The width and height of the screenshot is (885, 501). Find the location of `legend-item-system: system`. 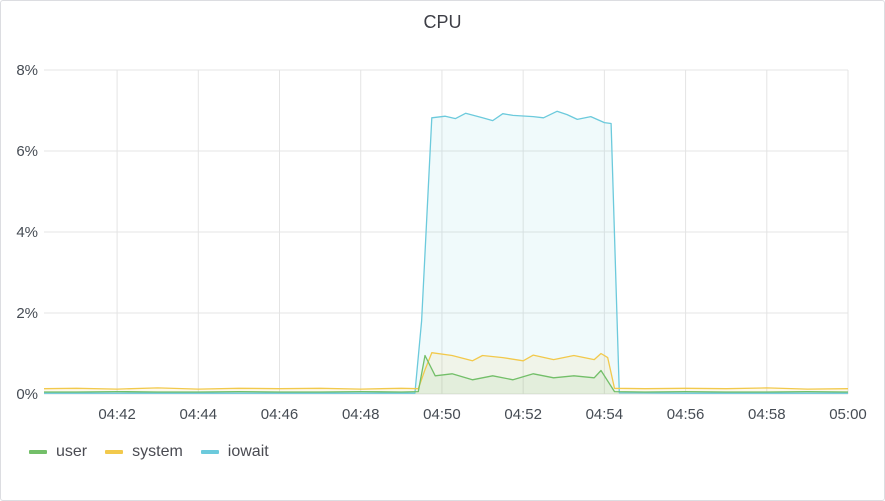

legend-item-system: system is located at coordinates (144, 452).